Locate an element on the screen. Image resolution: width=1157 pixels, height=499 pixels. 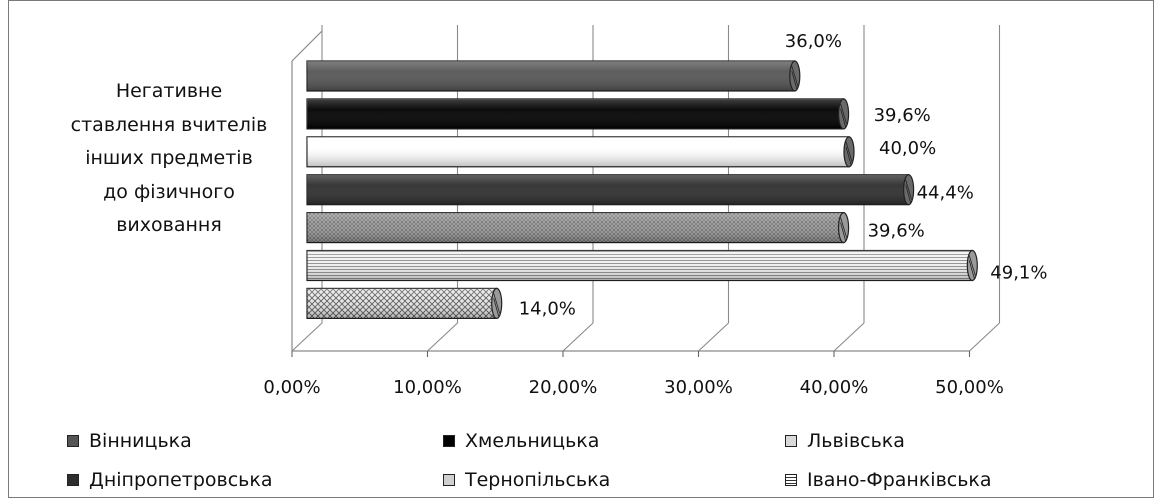
legend-label: Хмельницька is located at coordinates (532, 441).